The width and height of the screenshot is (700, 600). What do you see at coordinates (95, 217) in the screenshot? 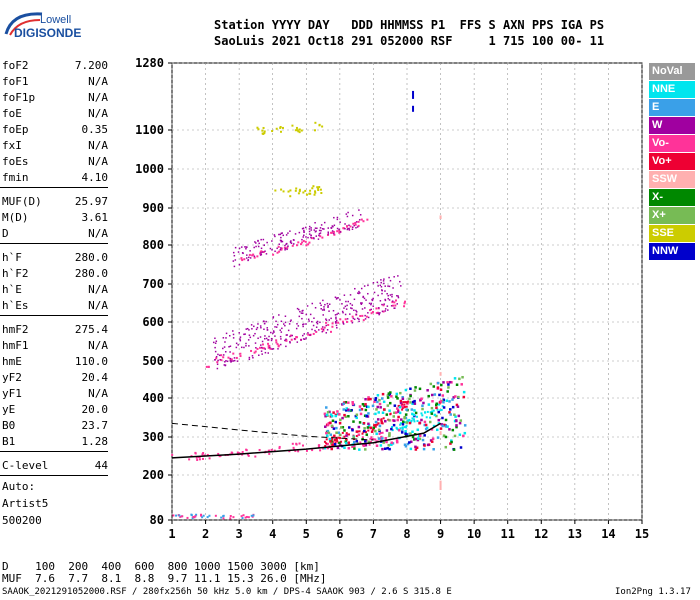
I see `param-value: 3.61` at bounding box center [95, 217].